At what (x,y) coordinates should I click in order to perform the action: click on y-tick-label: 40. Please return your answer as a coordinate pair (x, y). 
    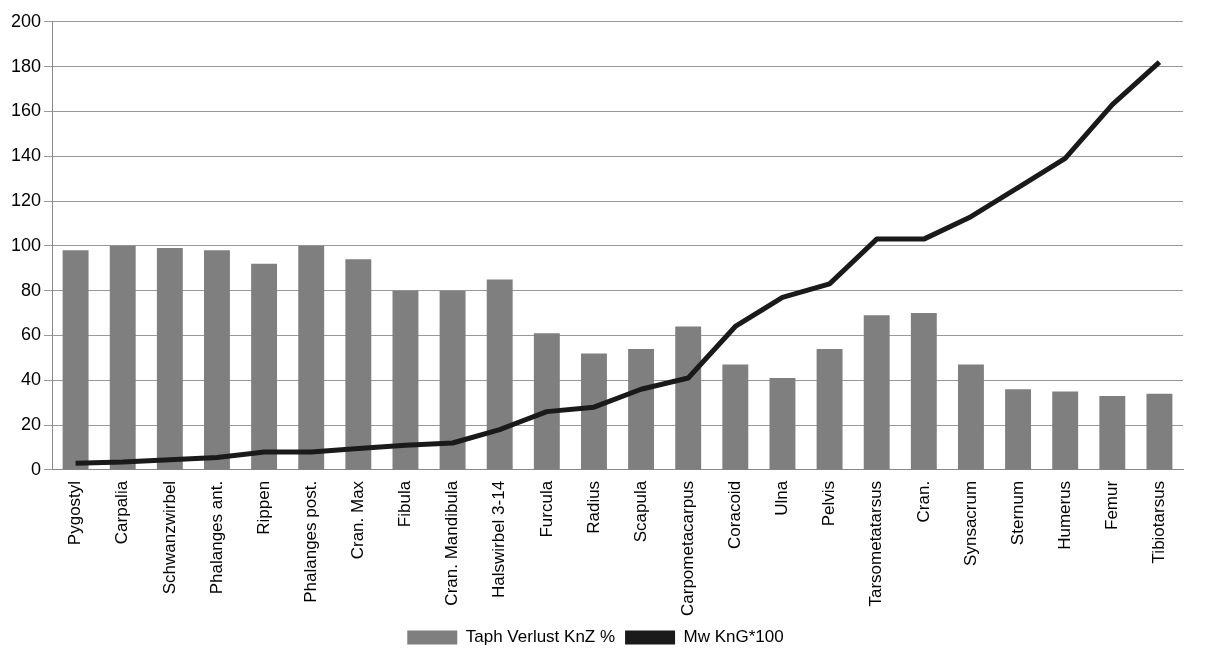
    Looking at the image, I should click on (31, 379).